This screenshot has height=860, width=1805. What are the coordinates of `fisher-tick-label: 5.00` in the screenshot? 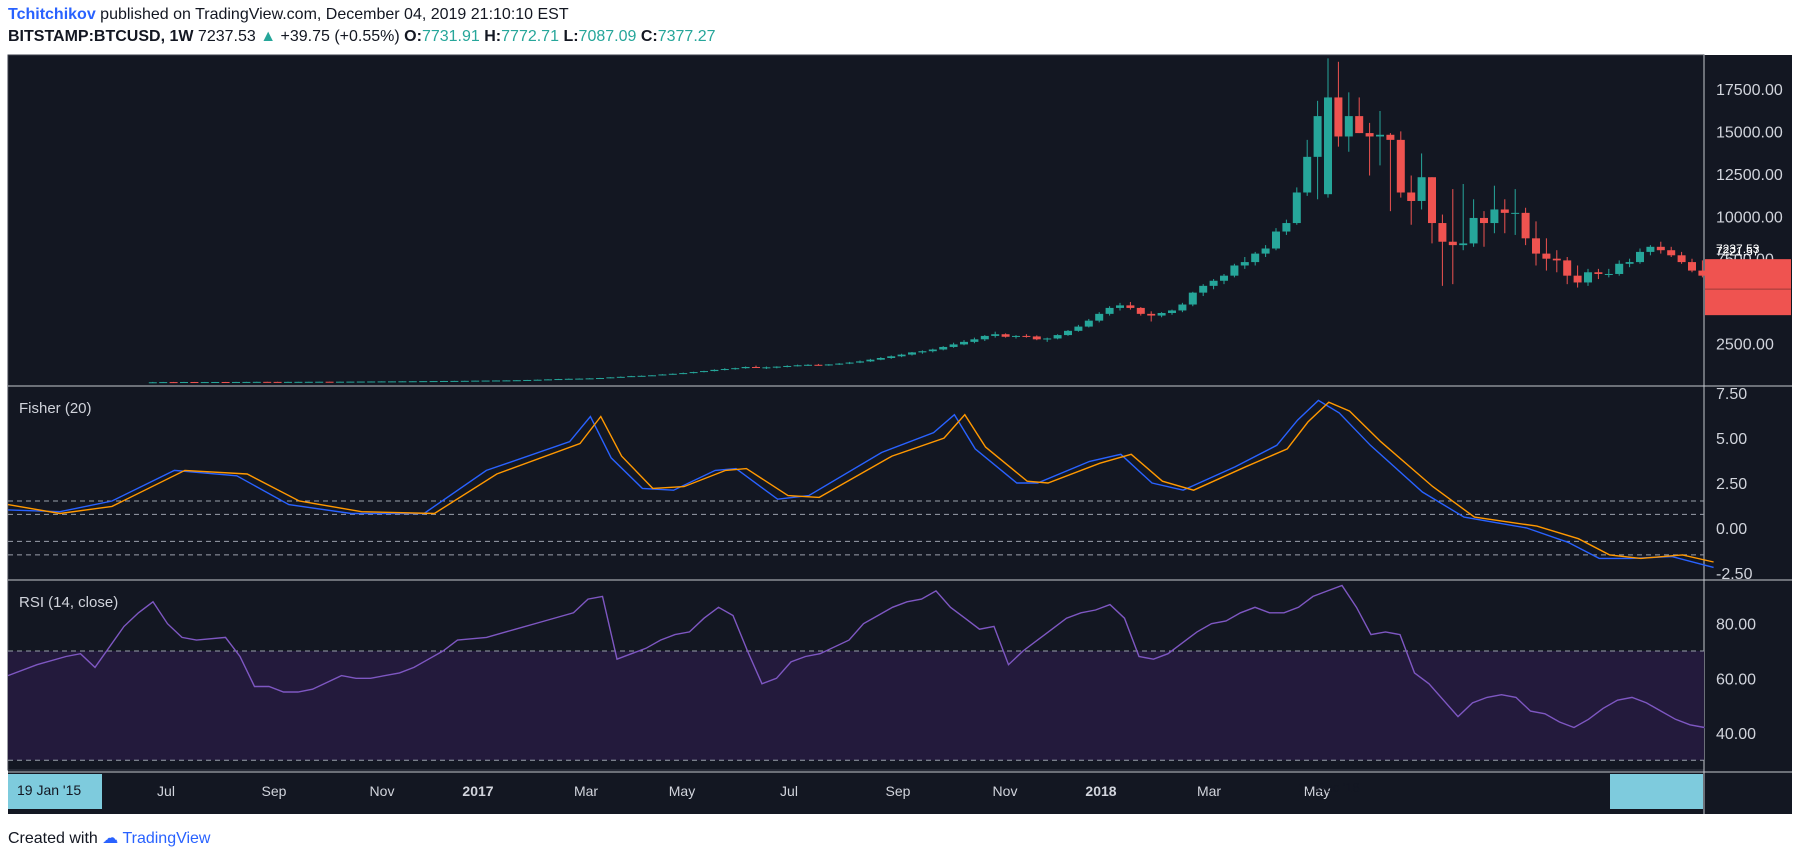 It's located at (1731, 439).